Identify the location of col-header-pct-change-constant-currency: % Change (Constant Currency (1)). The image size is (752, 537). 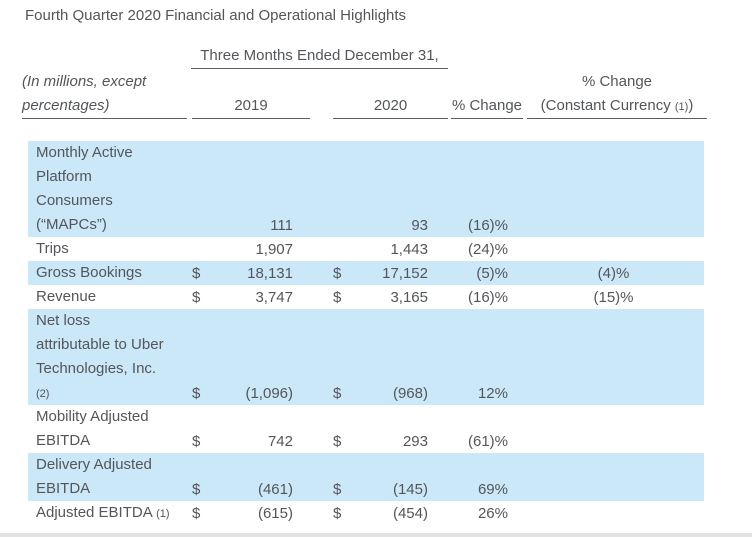
(617, 94).